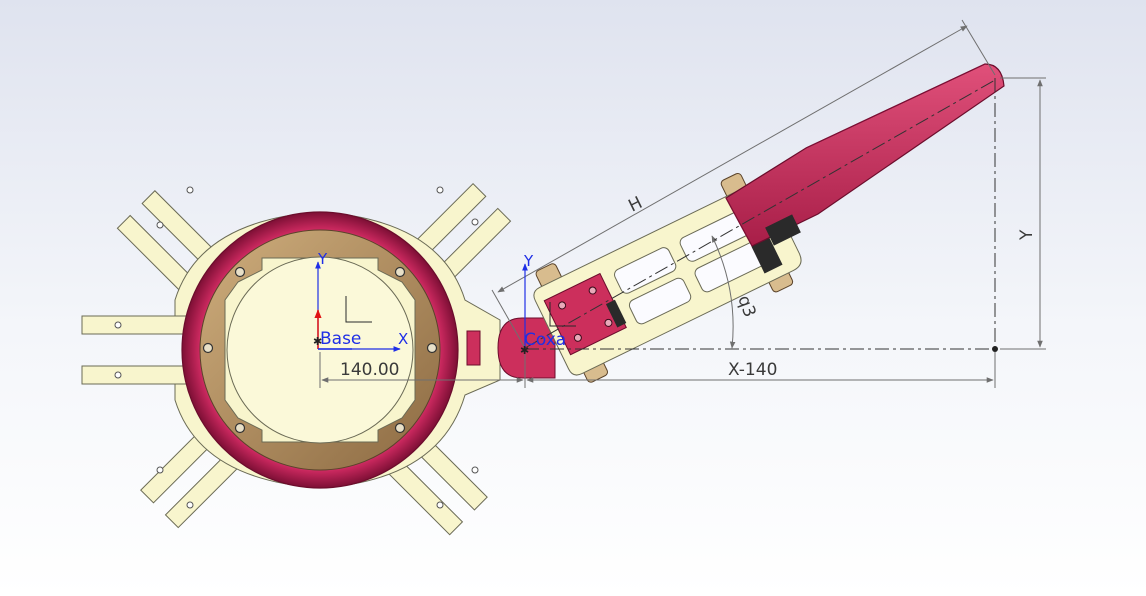 The image size is (1146, 596). What do you see at coordinates (360, 301) in the screenshot?
I see `base-frame: ✱ Y X Base` at bounding box center [360, 301].